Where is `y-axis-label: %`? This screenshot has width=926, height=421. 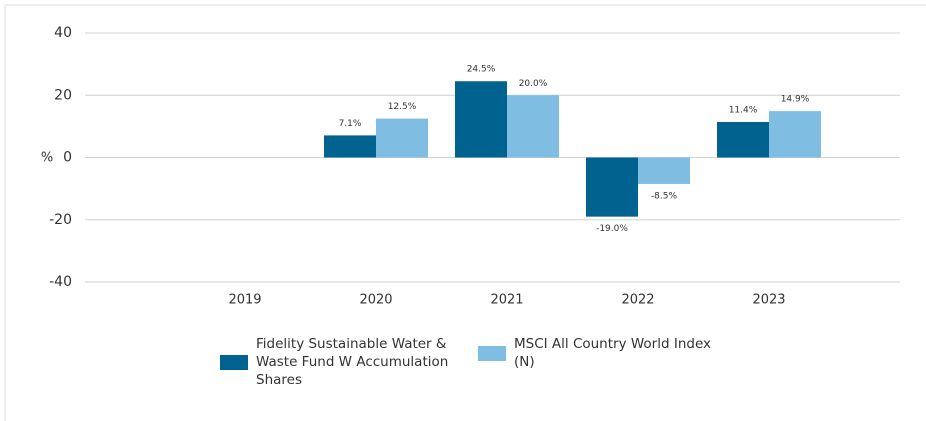
y-axis-label: % is located at coordinates (47, 158).